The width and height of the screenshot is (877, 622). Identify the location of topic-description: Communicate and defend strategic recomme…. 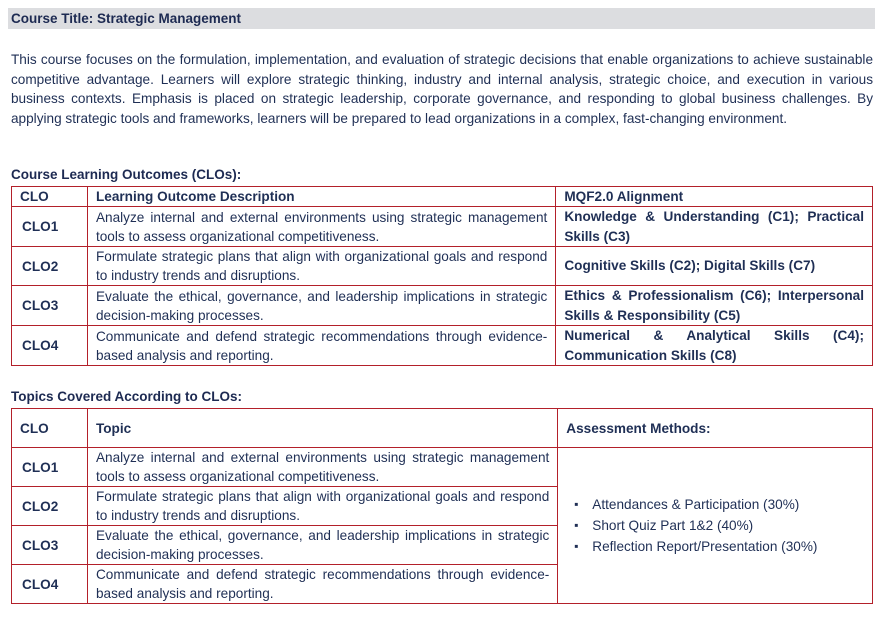
(322, 584).